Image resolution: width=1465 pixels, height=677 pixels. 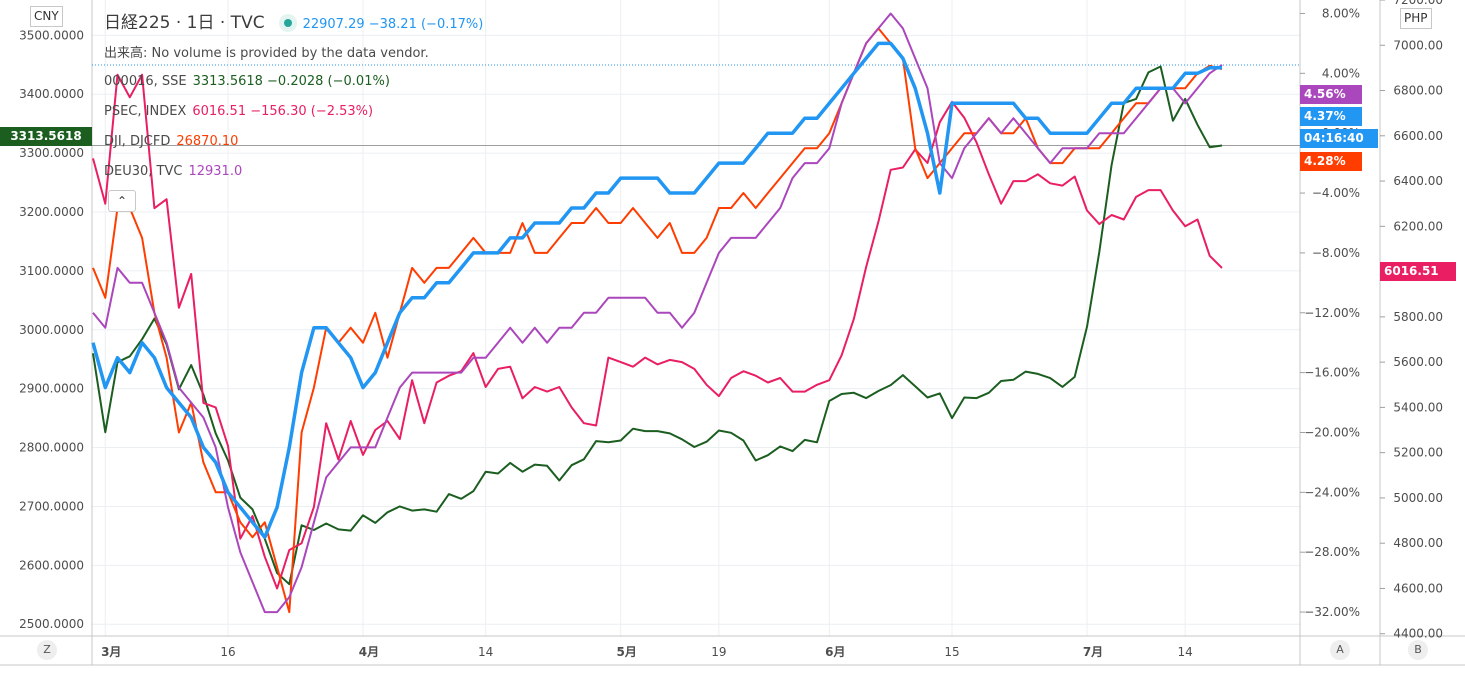 What do you see at coordinates (51, 212) in the screenshot?
I see `left-tick-label: 3200.0000` at bounding box center [51, 212].